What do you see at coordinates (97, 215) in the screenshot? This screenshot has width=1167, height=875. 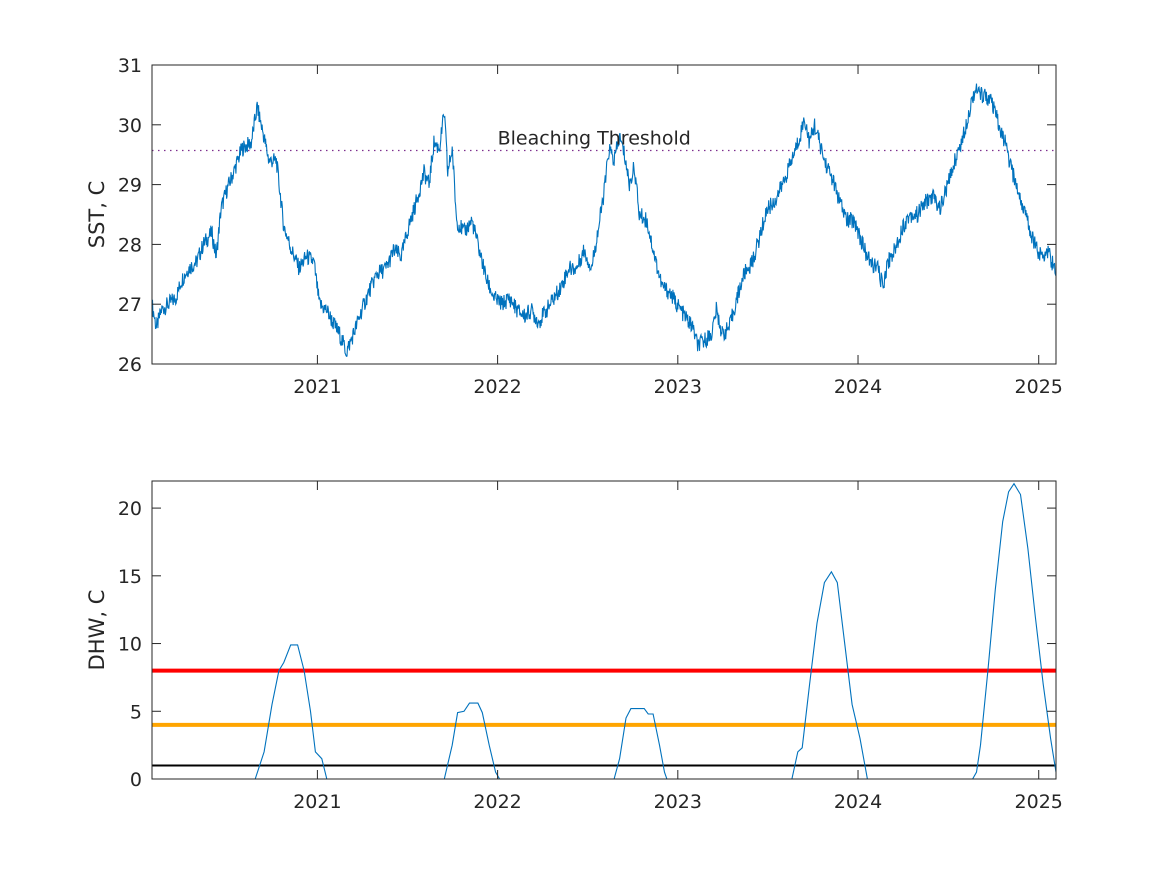 I see `y-axis-label: SST, C` at bounding box center [97, 215].